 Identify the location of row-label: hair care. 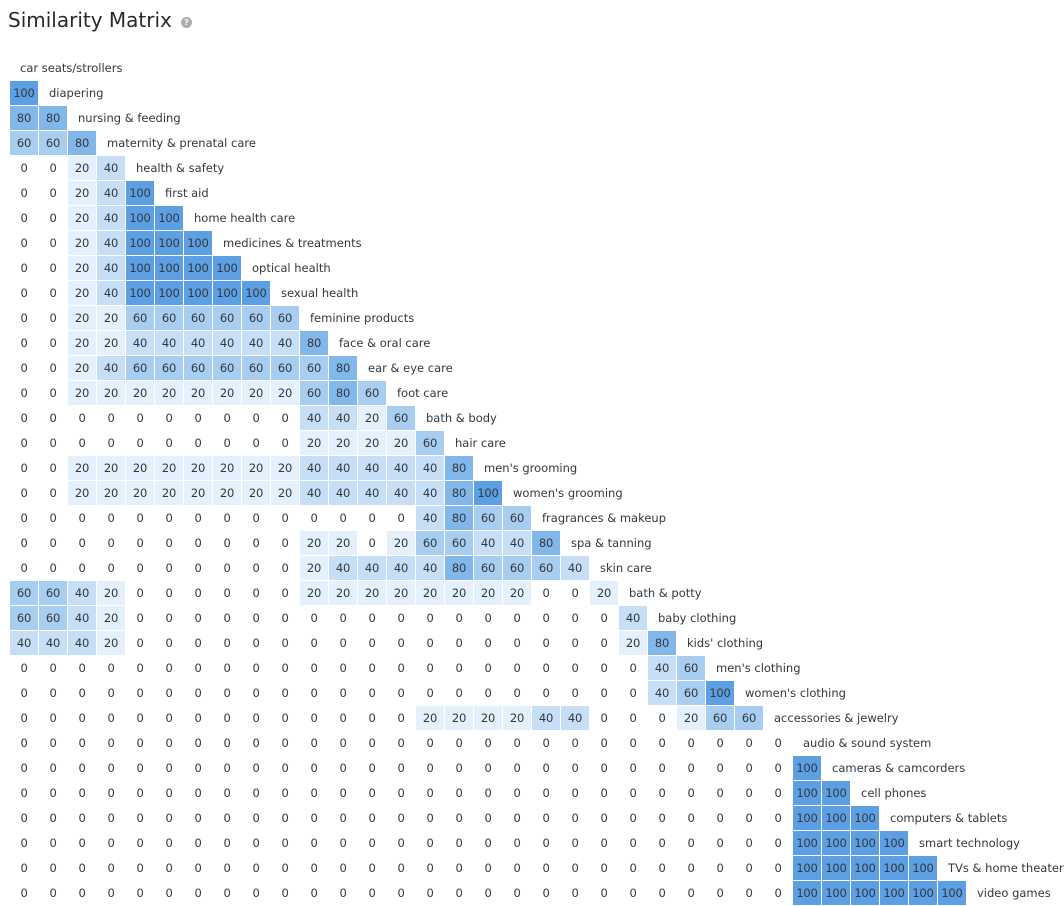
(480, 443).